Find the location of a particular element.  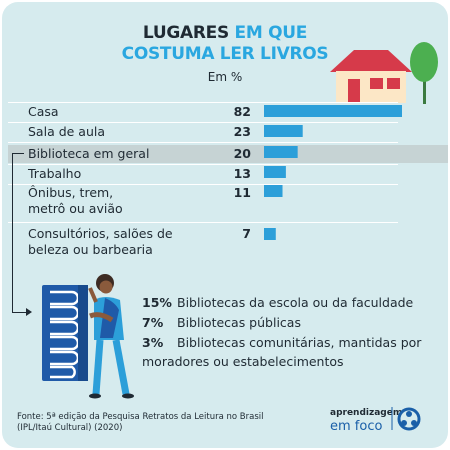

library-label: moradores ou estabelecimentos is located at coordinates (243, 361).